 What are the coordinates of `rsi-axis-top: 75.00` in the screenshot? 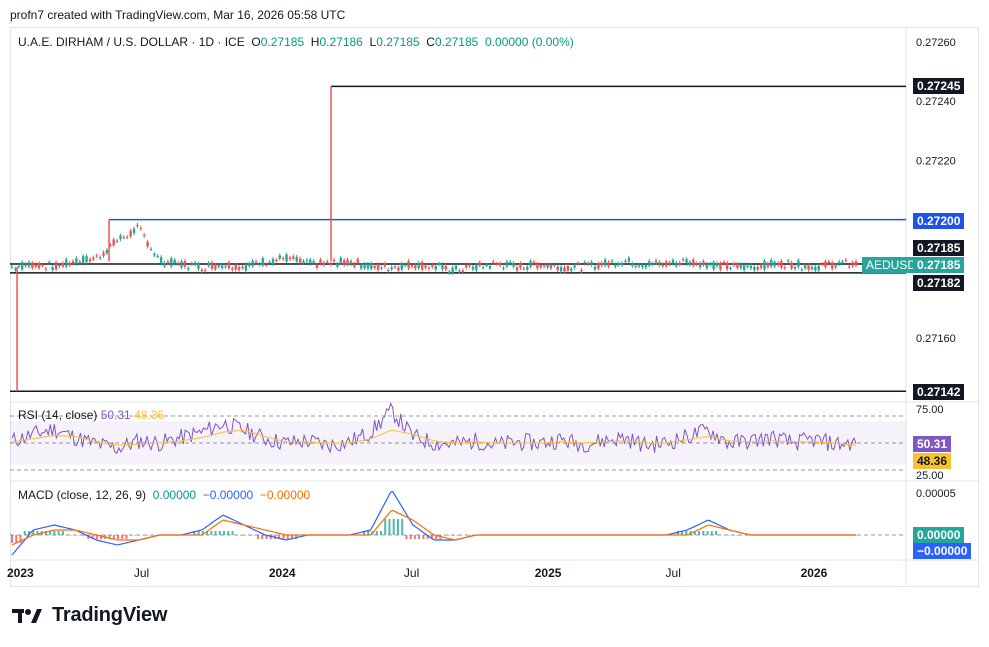 It's located at (930, 410).